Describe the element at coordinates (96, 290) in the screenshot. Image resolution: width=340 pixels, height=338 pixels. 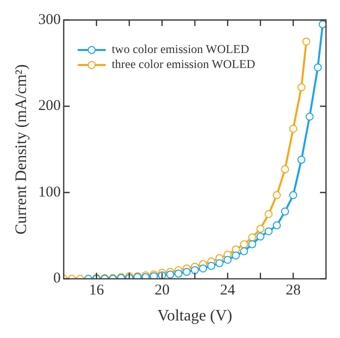
I see `x-tick-label: 16` at that location.